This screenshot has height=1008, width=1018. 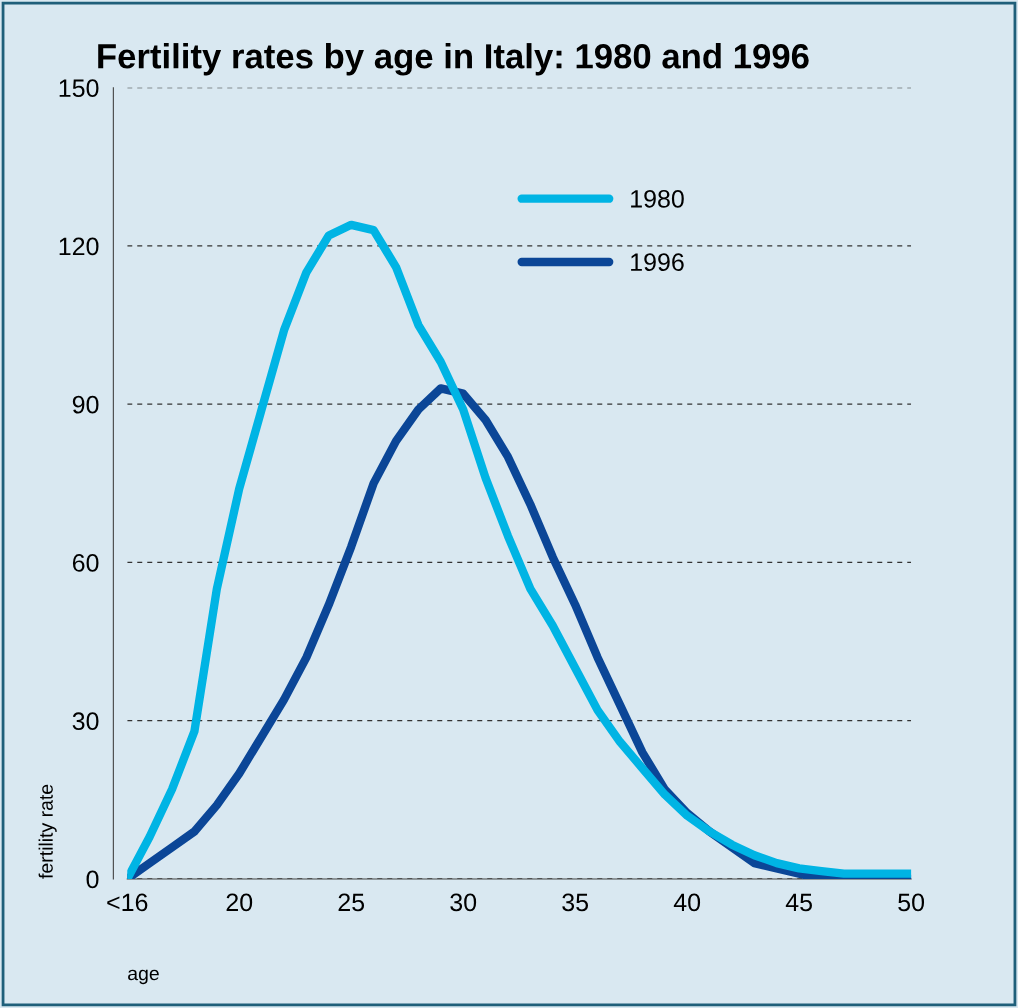 I want to click on y-tick-label: 150, so click(x=79, y=88).